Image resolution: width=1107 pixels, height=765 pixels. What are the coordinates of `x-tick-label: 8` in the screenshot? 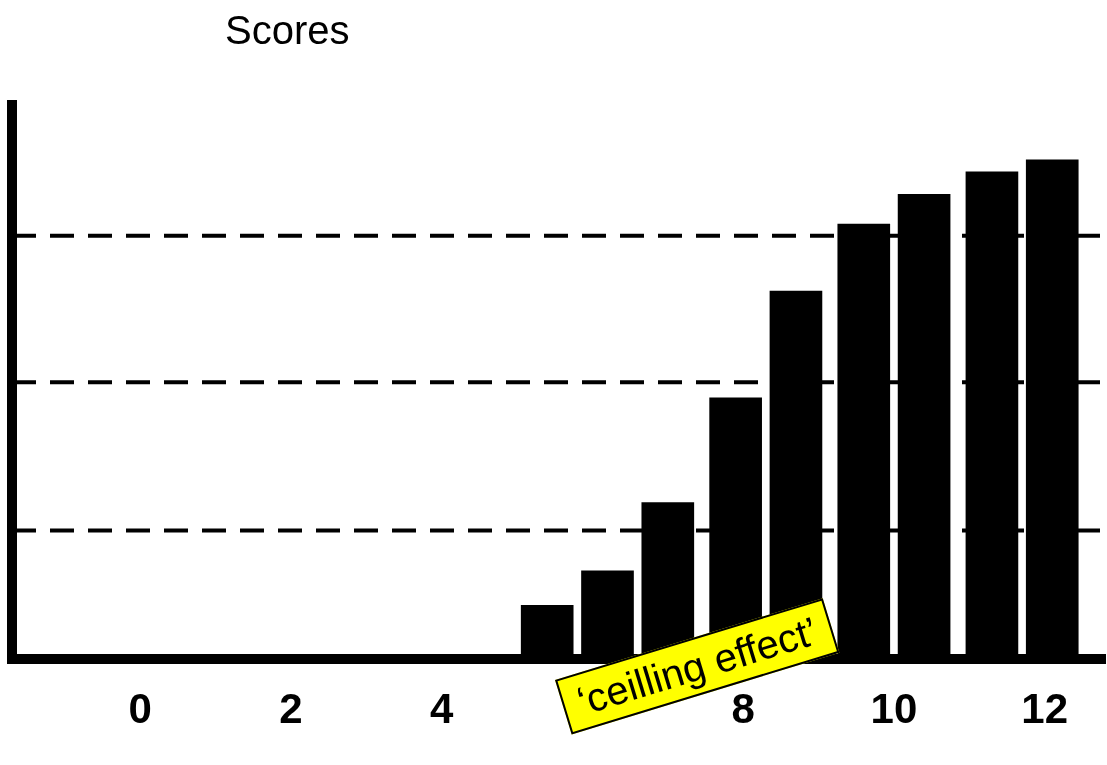 It's located at (743, 709).